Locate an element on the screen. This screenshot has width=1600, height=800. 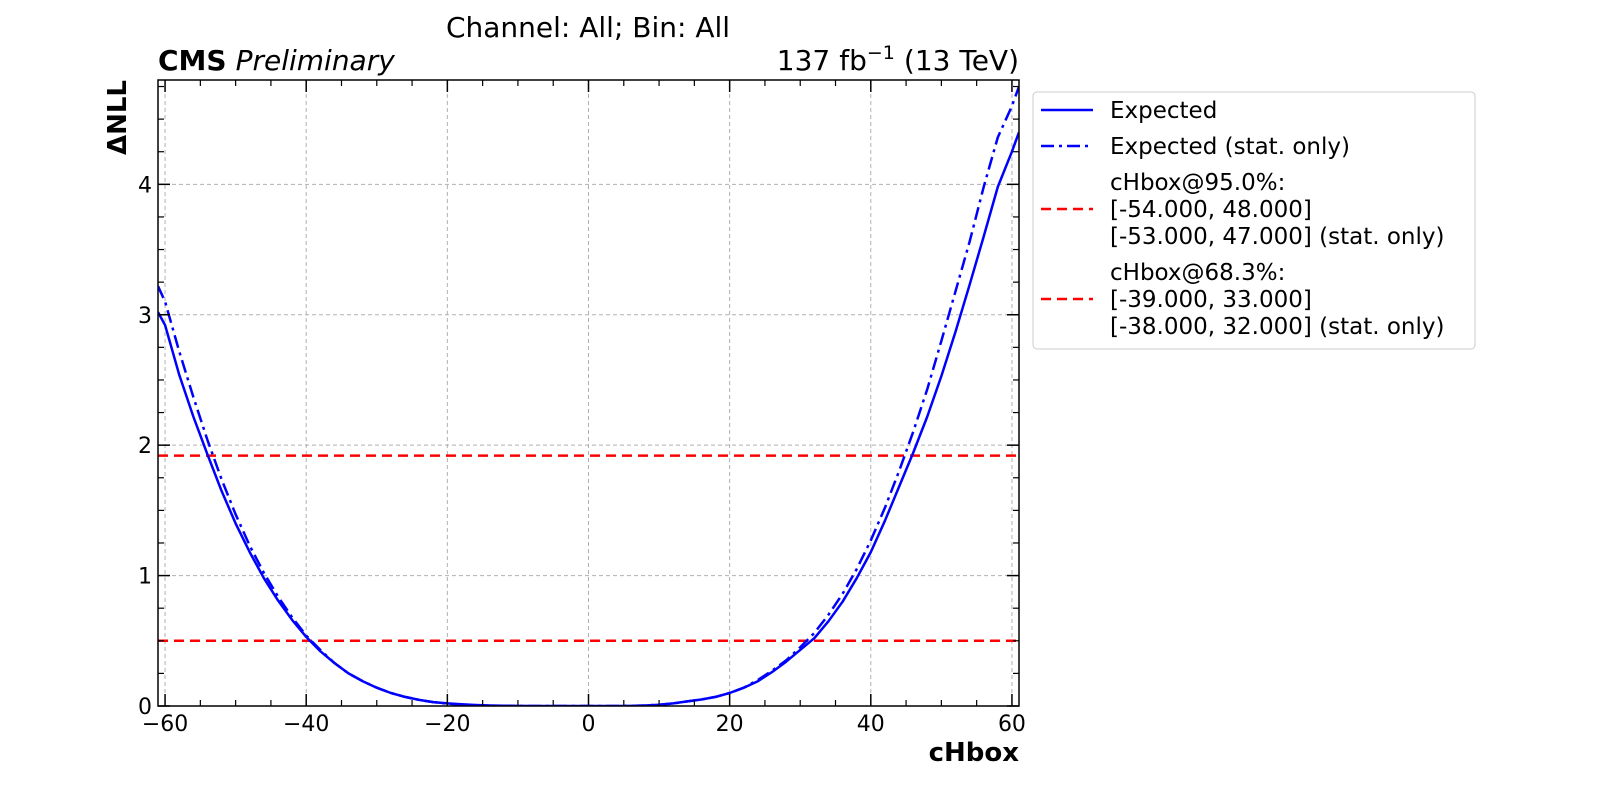
legend-label: [-39.000, 33.000] is located at coordinates (1211, 300).